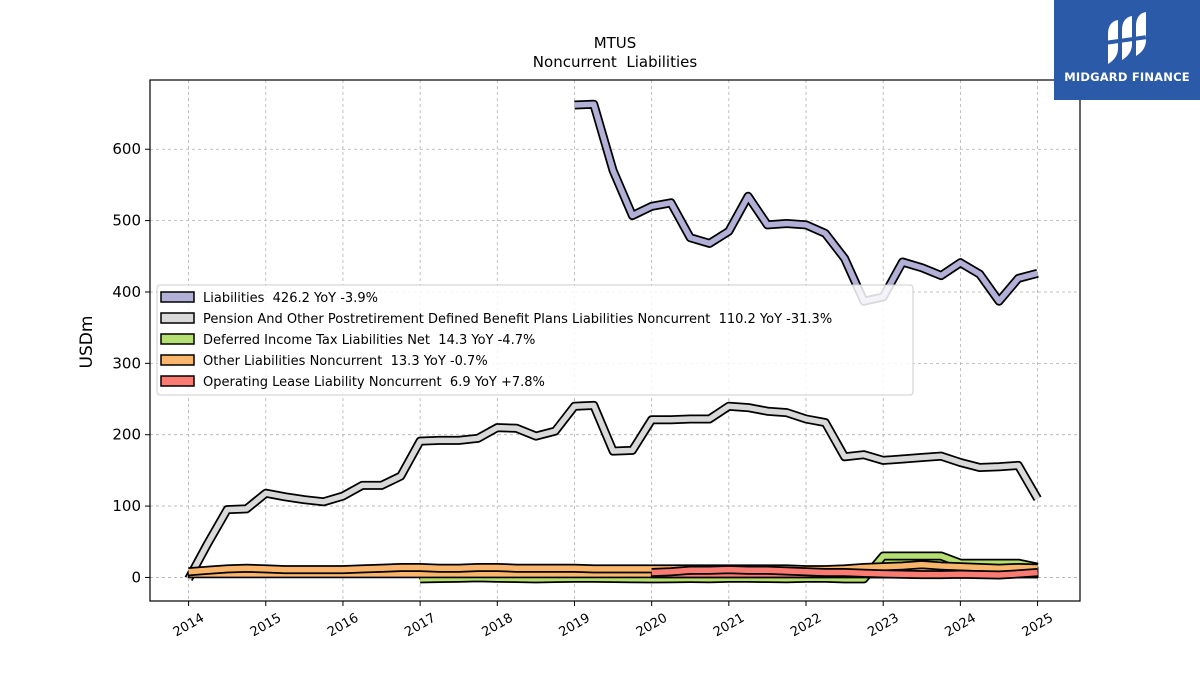 This screenshot has height=675, width=1200. What do you see at coordinates (189, 626) in the screenshot?
I see `x-tick-label: 2014` at bounding box center [189, 626].